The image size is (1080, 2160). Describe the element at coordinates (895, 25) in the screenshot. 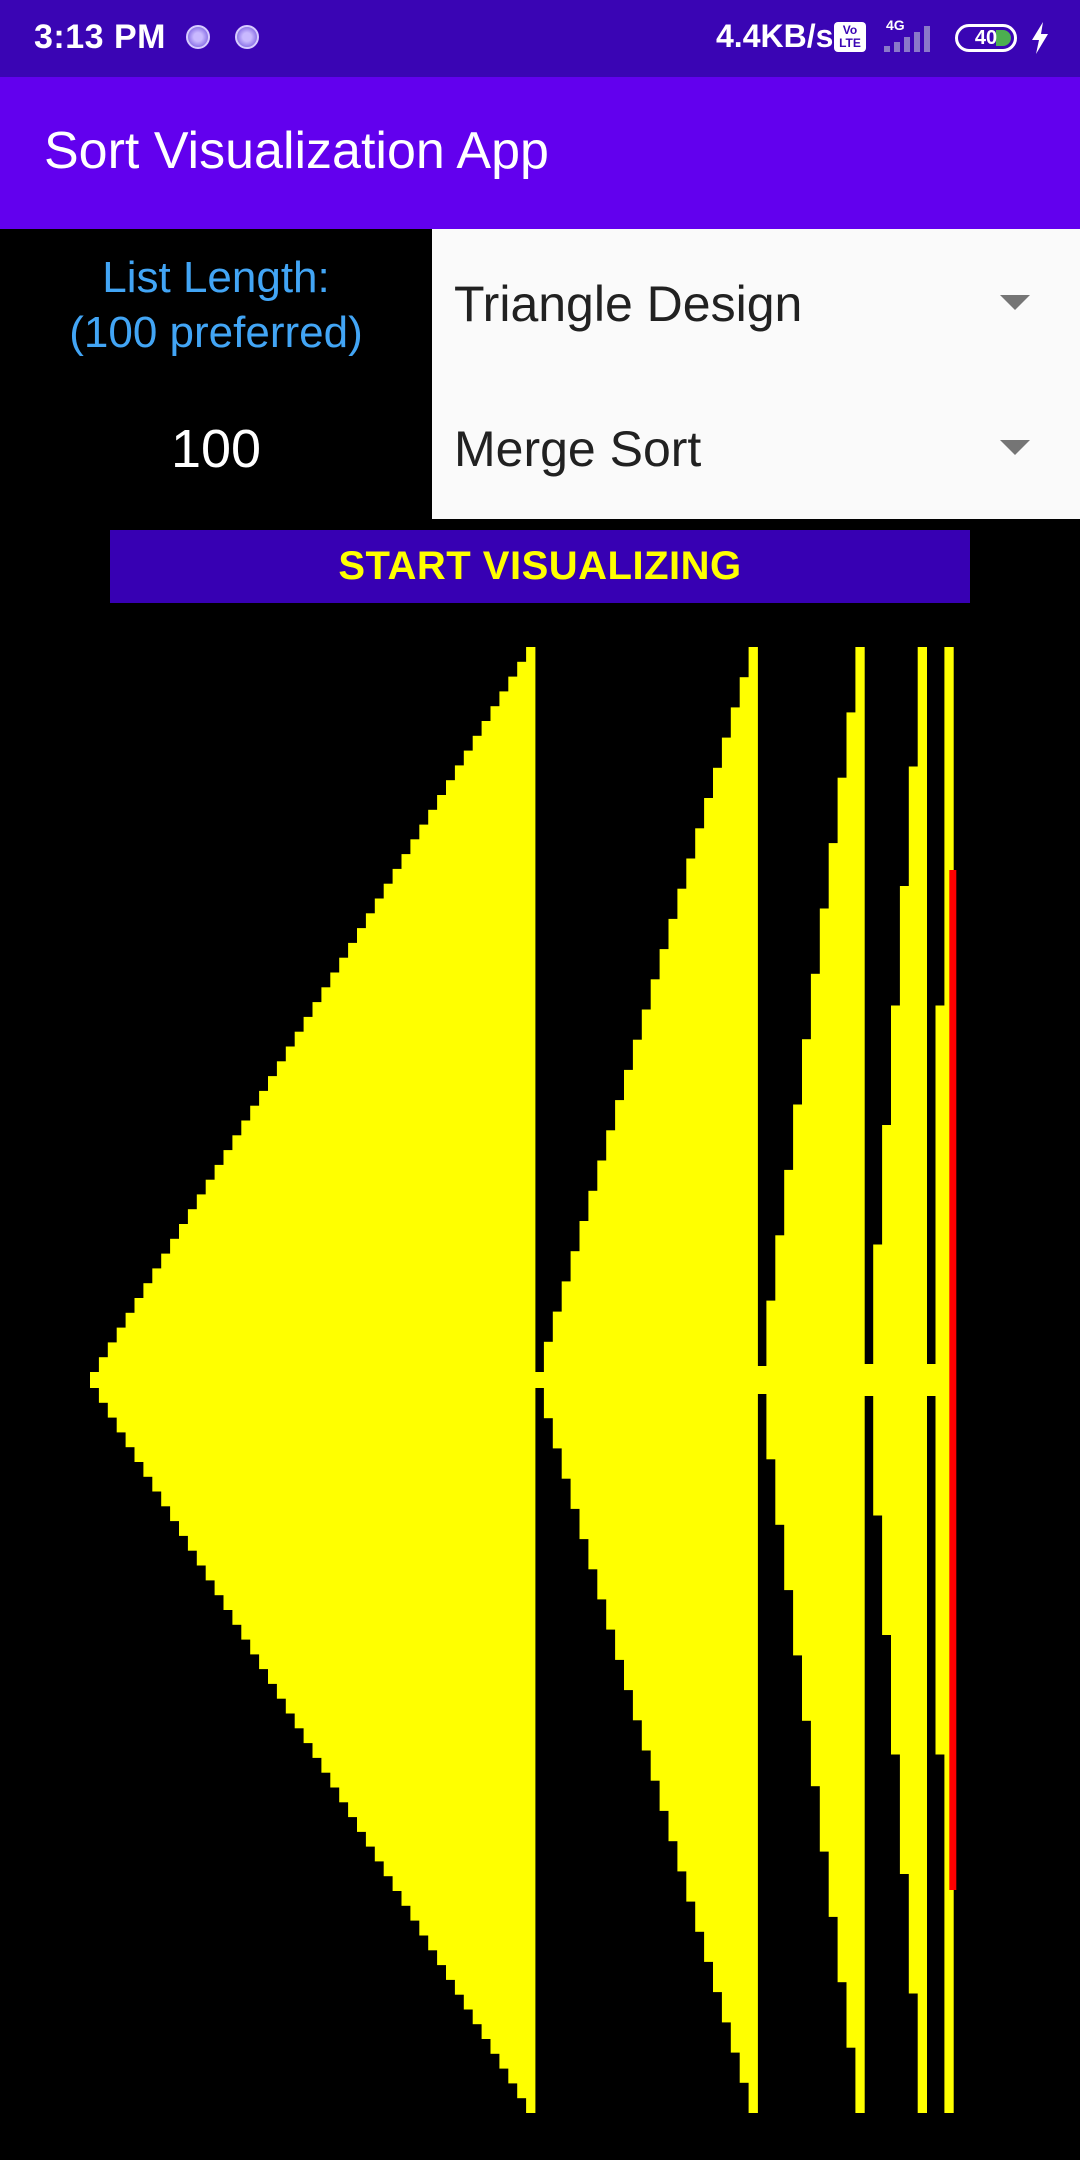

I see `network-type-label: 4G` at that location.